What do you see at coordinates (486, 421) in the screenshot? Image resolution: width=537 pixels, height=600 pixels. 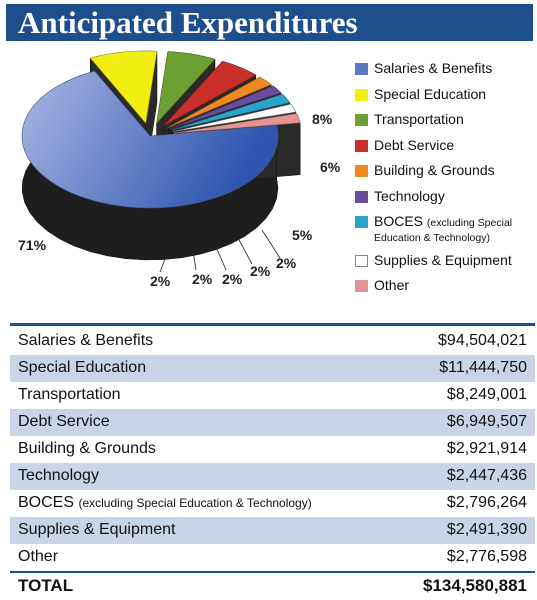 I see `row-value: $6,949,507` at bounding box center [486, 421].